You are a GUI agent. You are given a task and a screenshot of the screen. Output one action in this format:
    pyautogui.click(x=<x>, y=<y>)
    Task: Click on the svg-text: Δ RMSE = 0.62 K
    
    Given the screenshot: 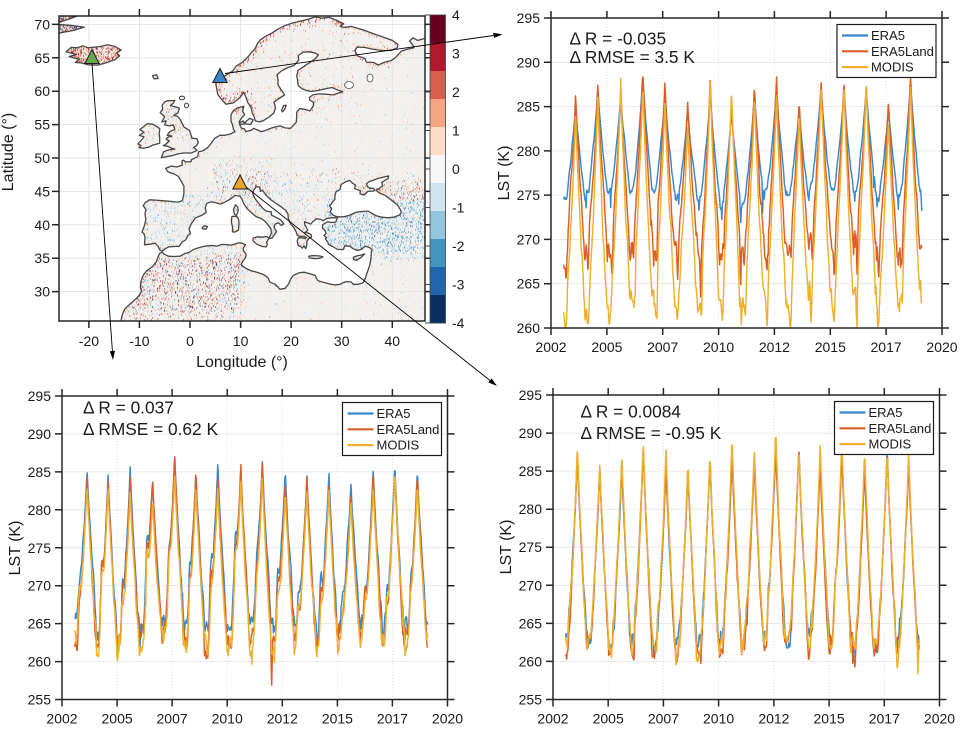 What is the action you would take?
    pyautogui.click(x=150, y=429)
    